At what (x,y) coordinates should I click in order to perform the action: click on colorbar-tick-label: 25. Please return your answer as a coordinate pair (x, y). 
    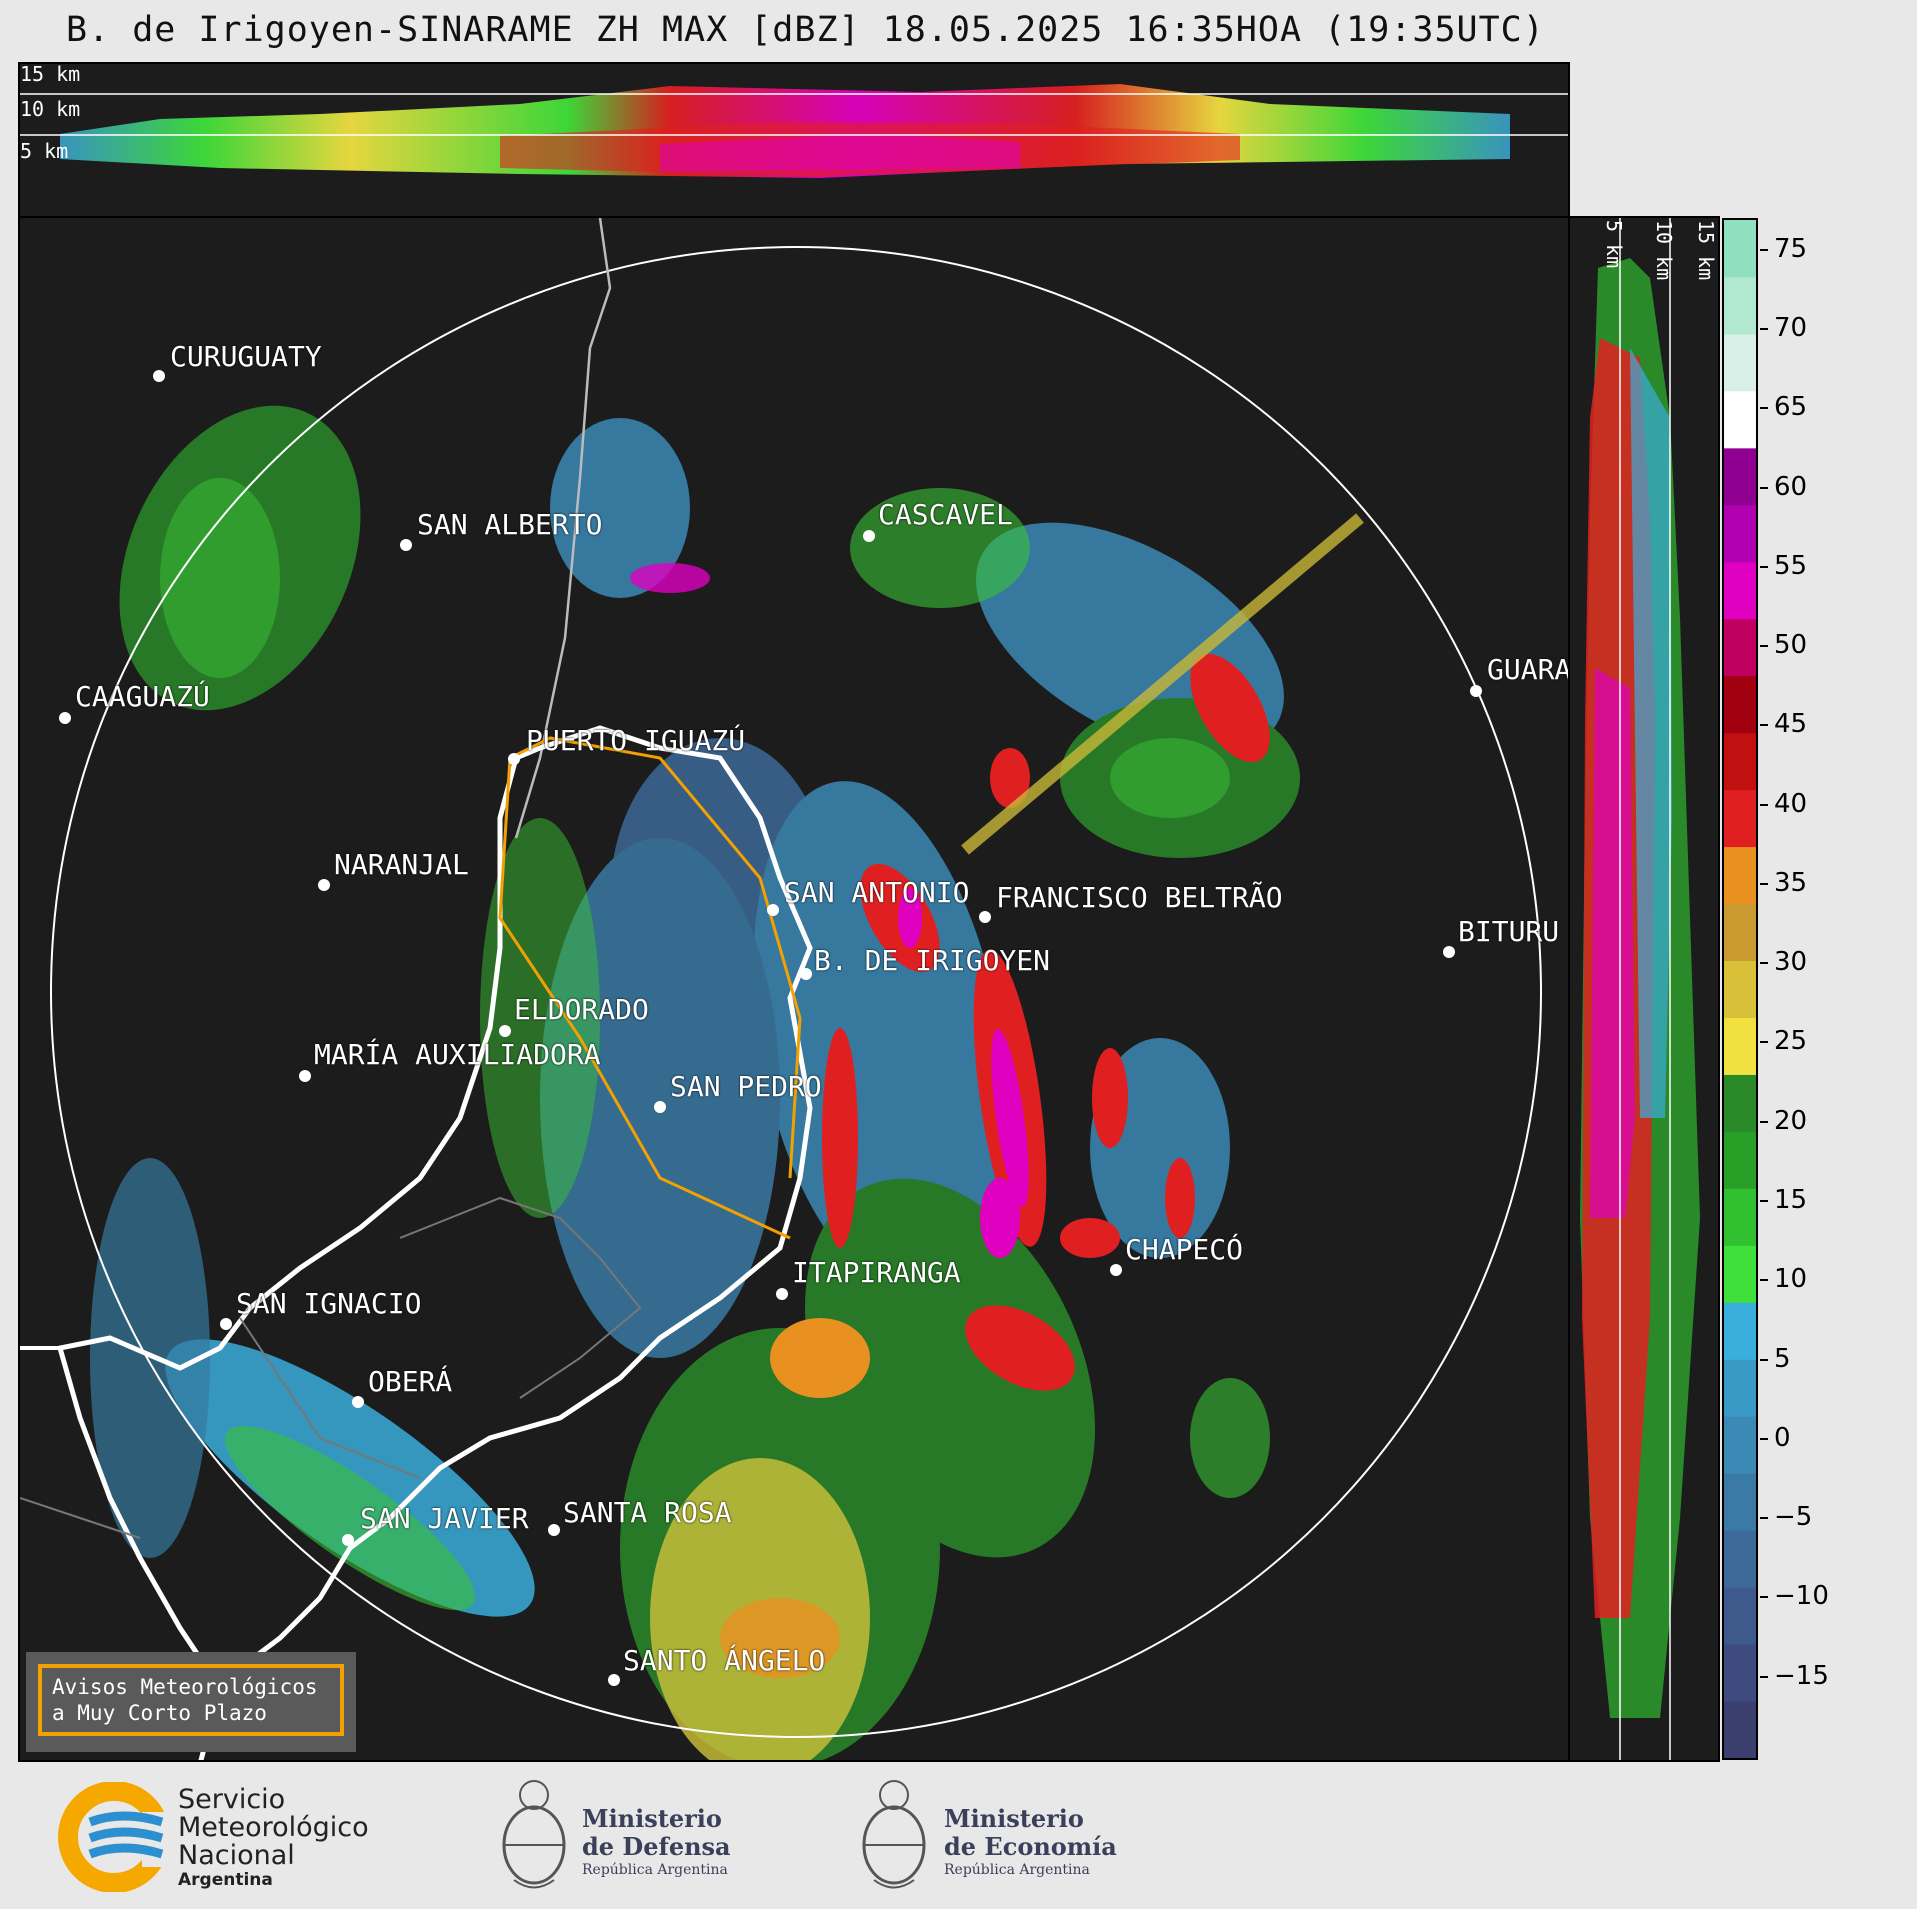
    Looking at the image, I should click on (1791, 1041).